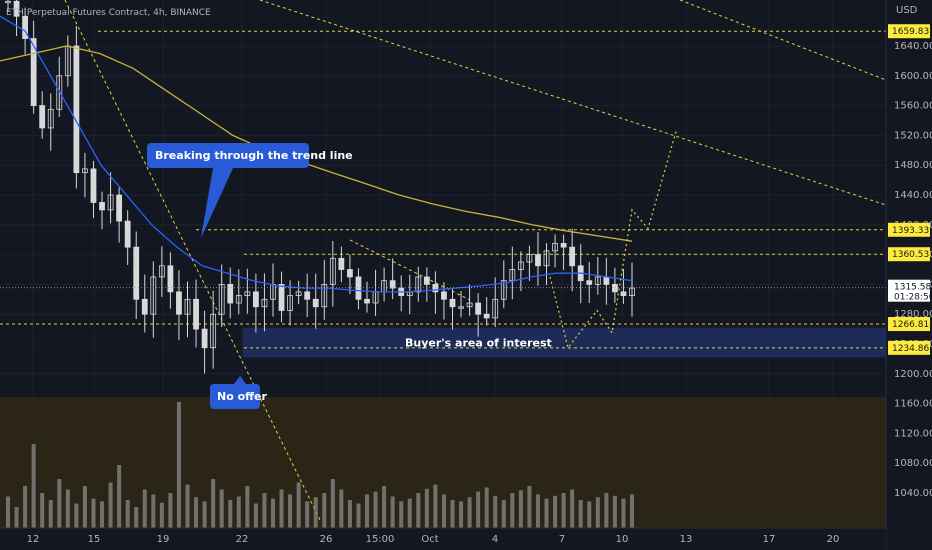 This screenshot has width=932, height=550. I want to click on projection-path, so click(613, 240).